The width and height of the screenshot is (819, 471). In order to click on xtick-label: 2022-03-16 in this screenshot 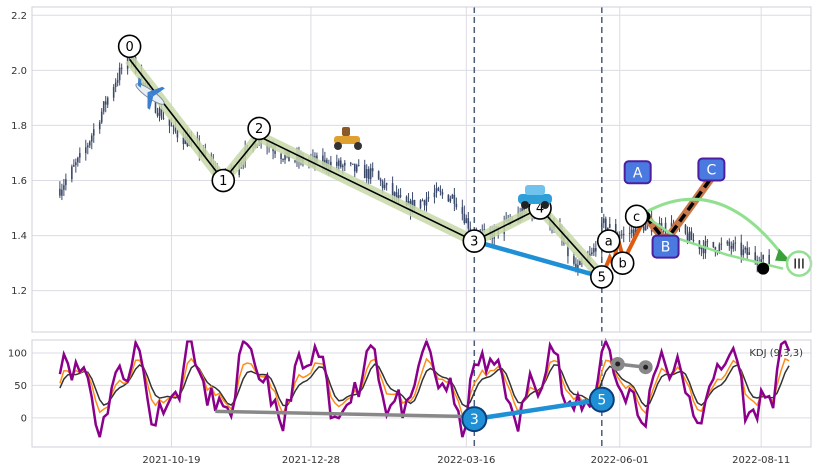, I will do `click(466, 460)`.